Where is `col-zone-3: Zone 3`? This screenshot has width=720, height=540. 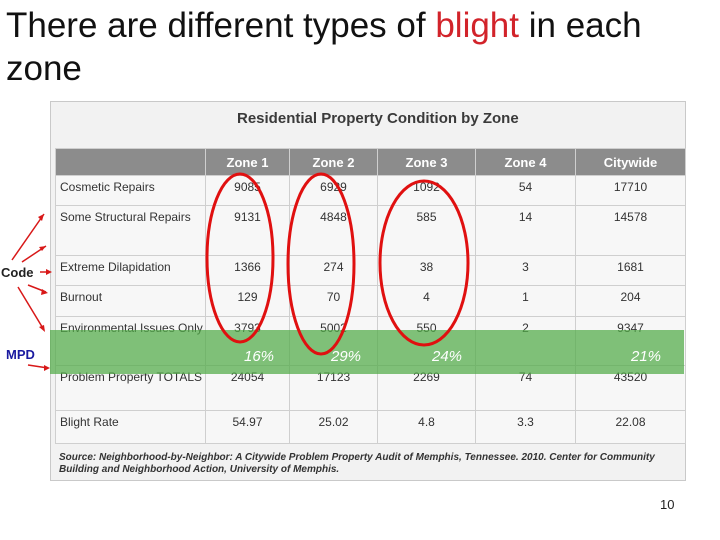
col-zone-3: Zone 3 is located at coordinates (426, 162).